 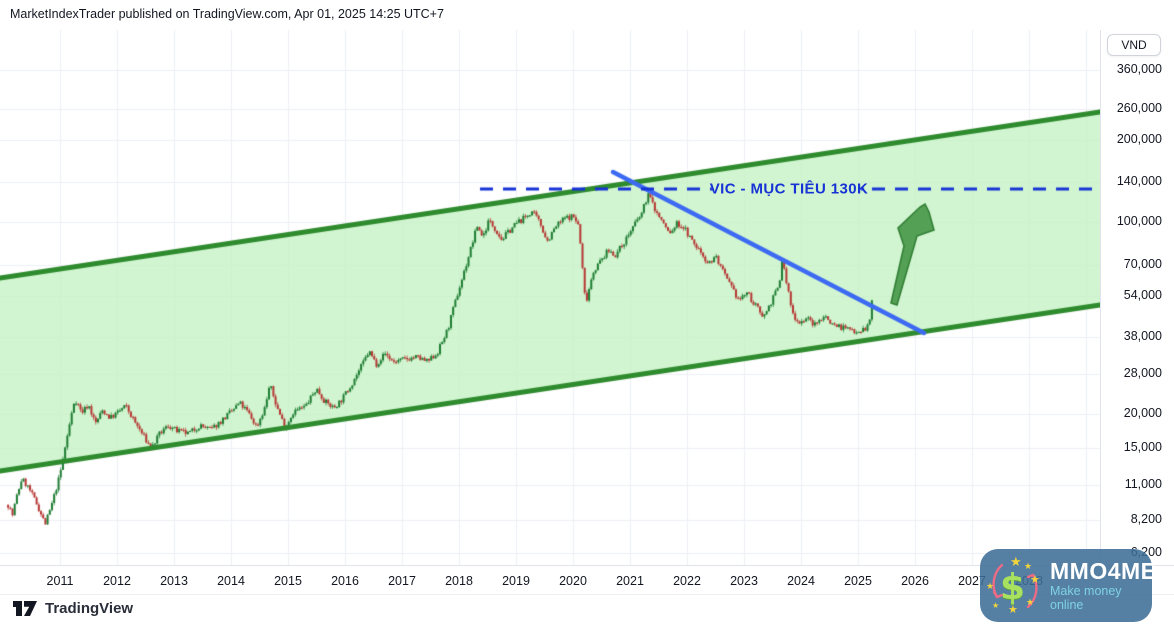 I want to click on x-axis-label: 2016, so click(x=345, y=581).